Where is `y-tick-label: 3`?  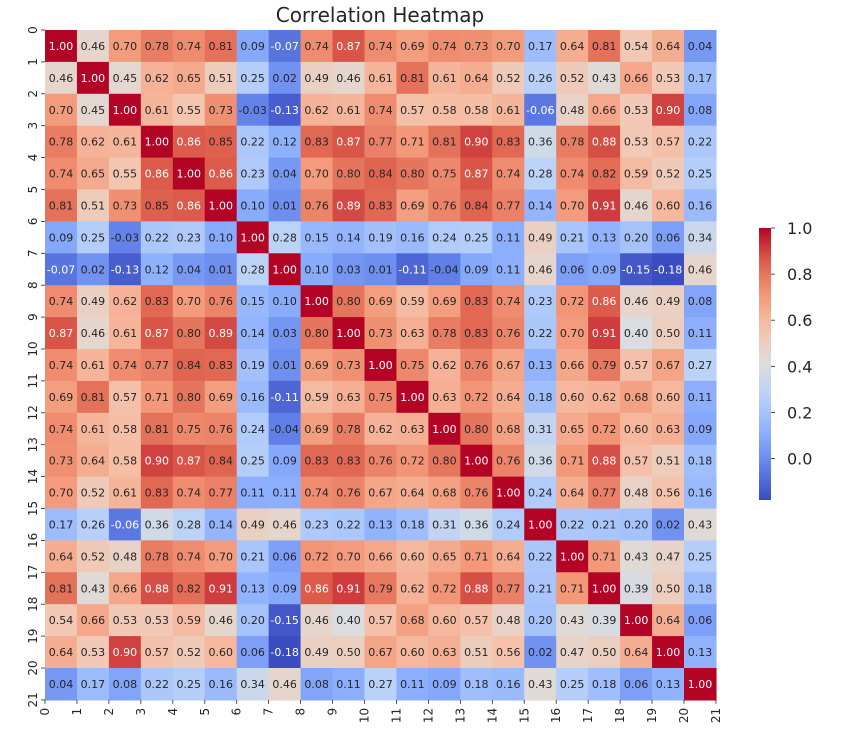
y-tick-label: 3 is located at coordinates (33, 126).